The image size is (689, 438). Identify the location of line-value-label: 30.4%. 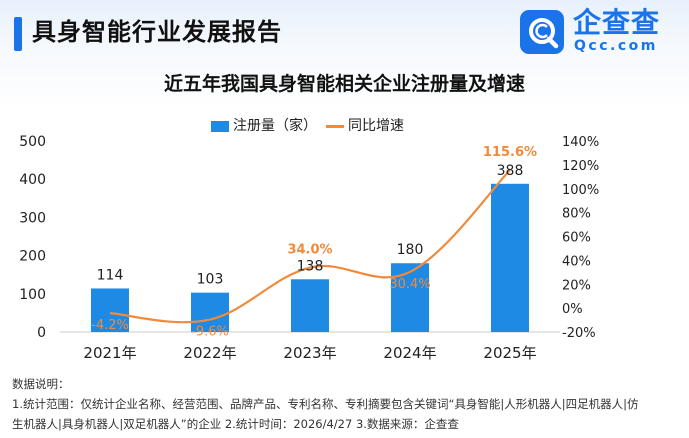
(409, 284).